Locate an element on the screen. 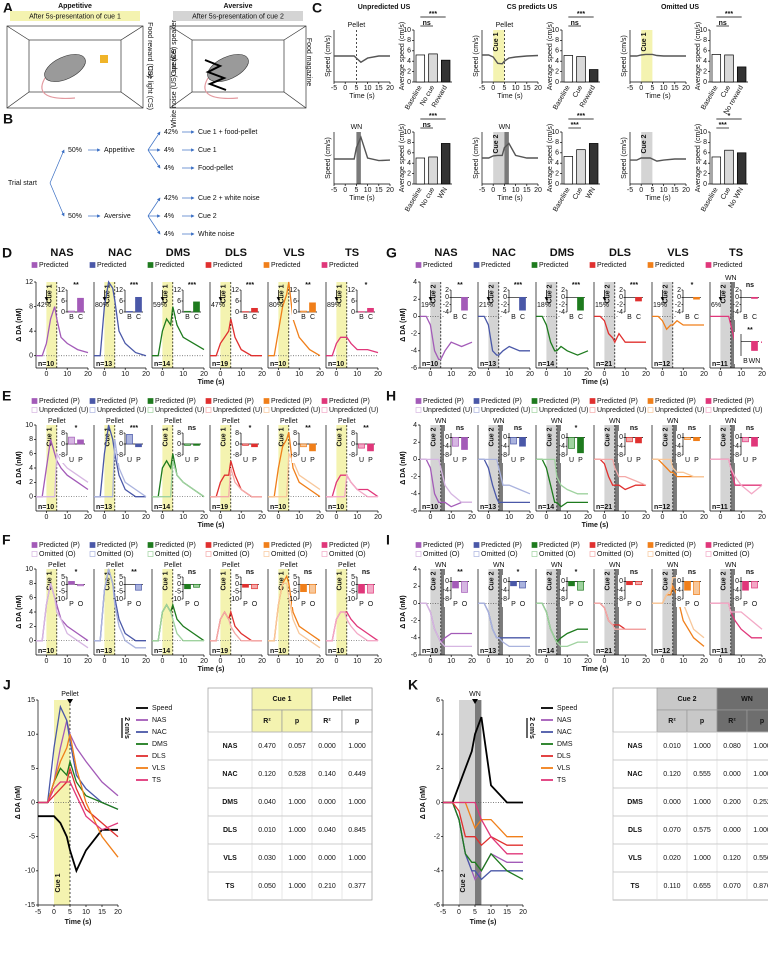  inset-tick-label: -2 is located at coordinates (562, 305).